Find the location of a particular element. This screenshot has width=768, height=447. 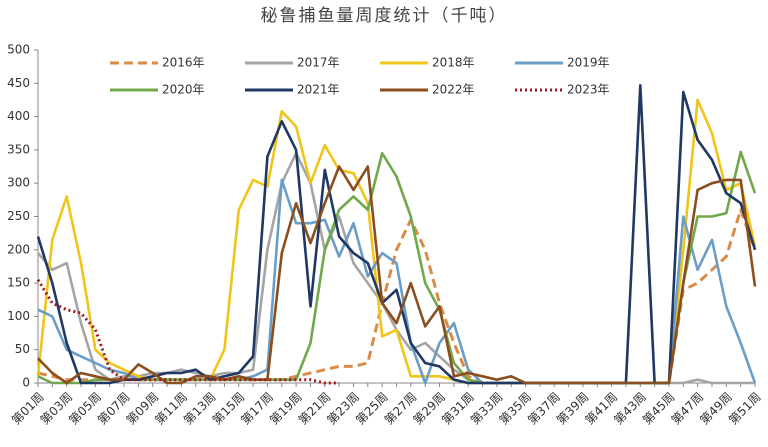

legend-label: 2019年 is located at coordinates (588, 63).